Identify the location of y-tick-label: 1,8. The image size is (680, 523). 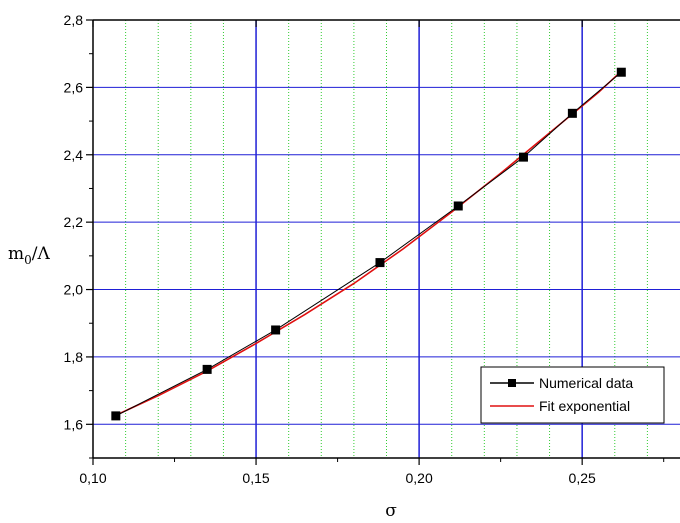
(74, 357).